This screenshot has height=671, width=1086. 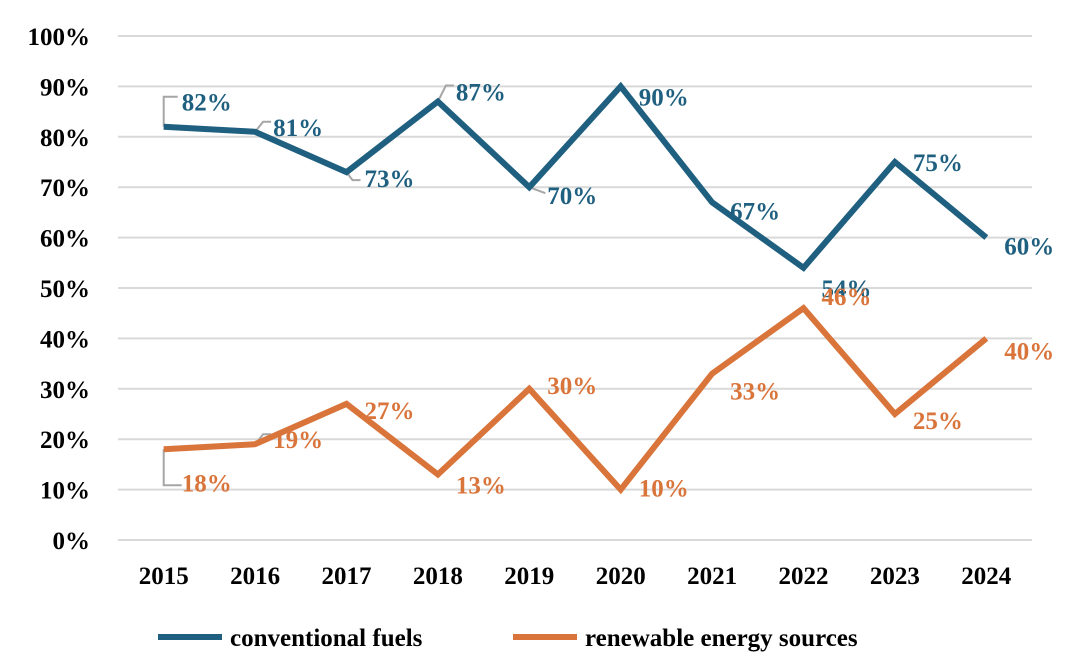 I want to click on x-tick-label: 2017, so click(x=347, y=576).